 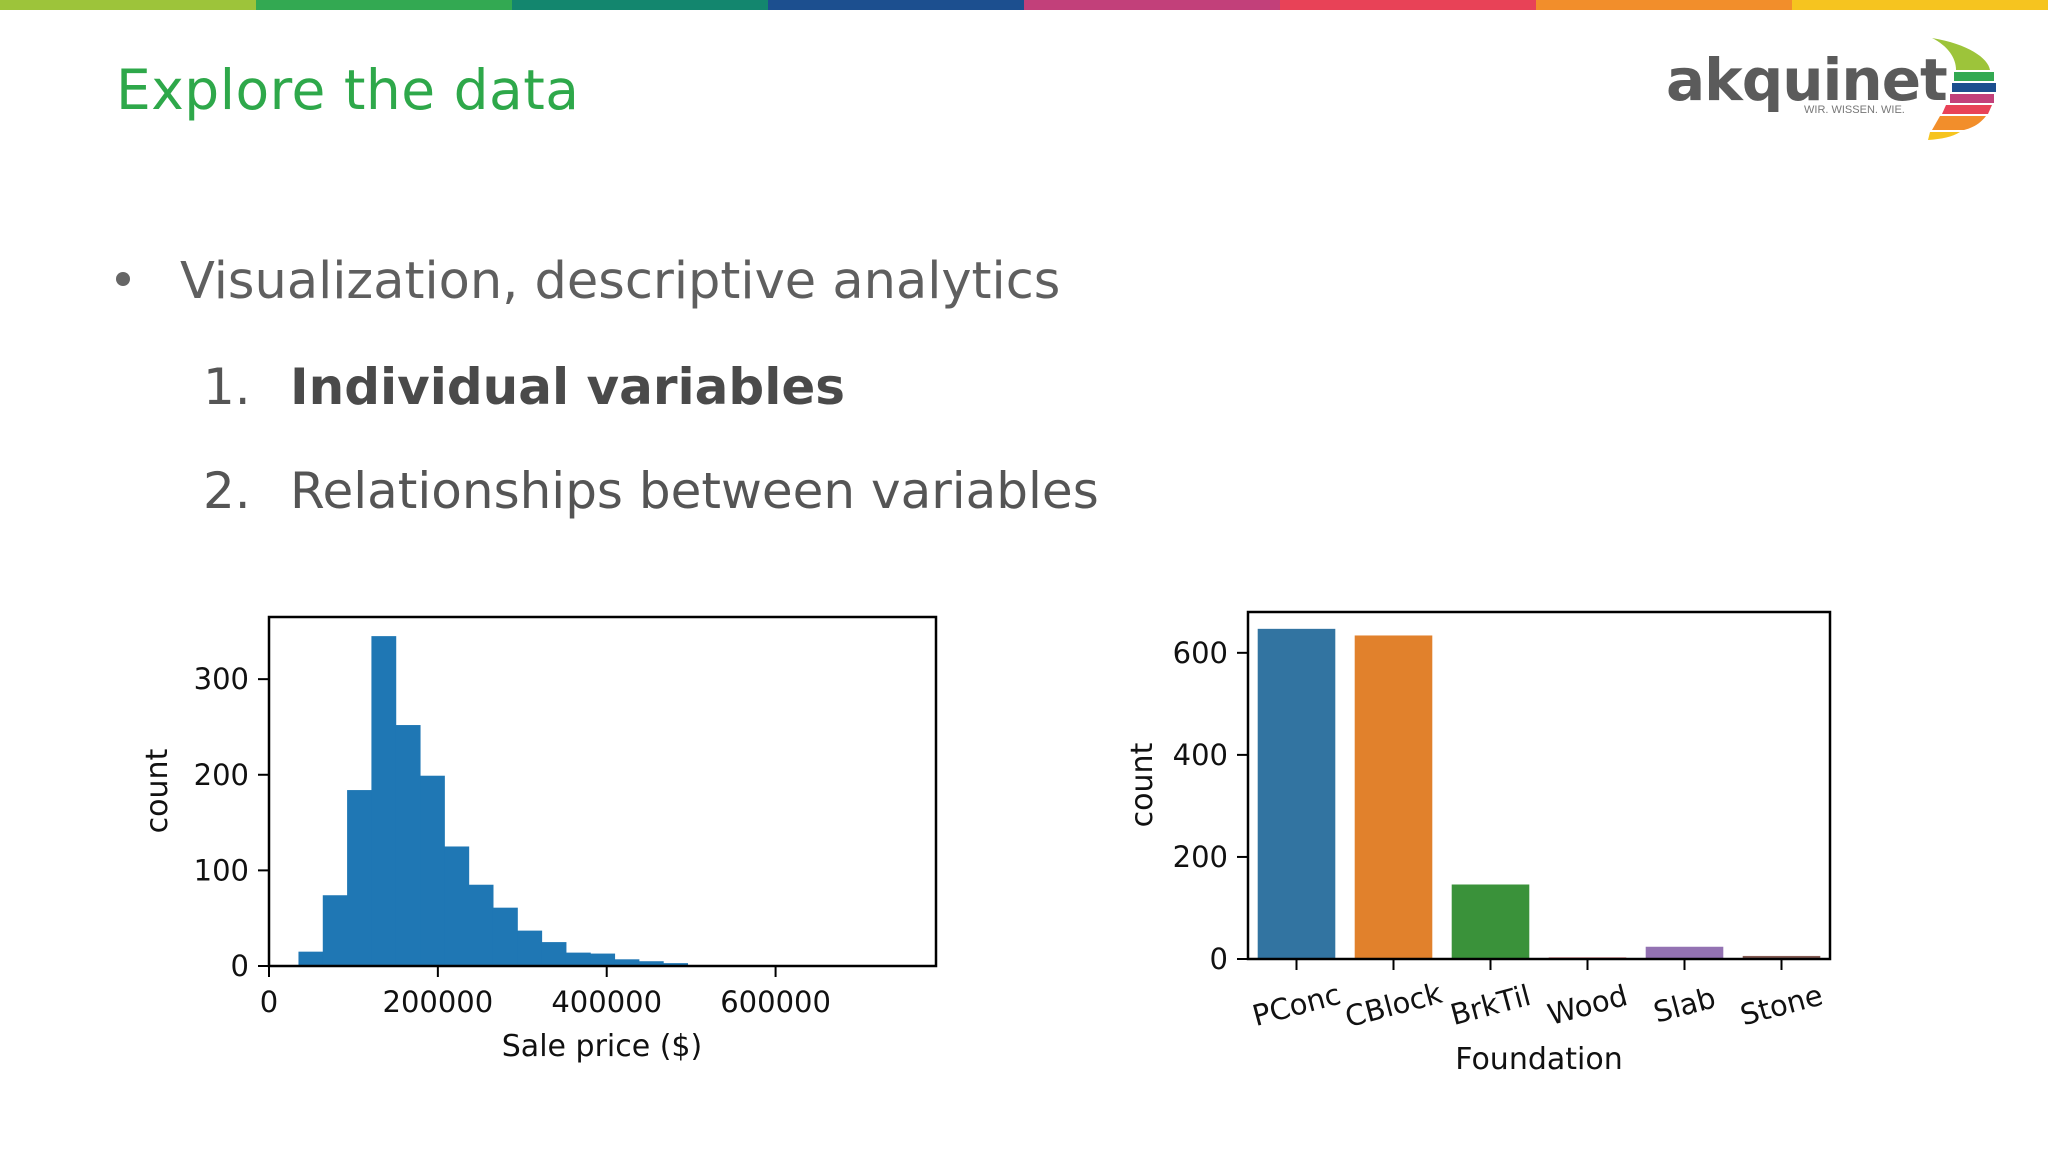 What do you see at coordinates (1200, 857) in the screenshot?
I see `bar-chart-y-tick-label: 200` at bounding box center [1200, 857].